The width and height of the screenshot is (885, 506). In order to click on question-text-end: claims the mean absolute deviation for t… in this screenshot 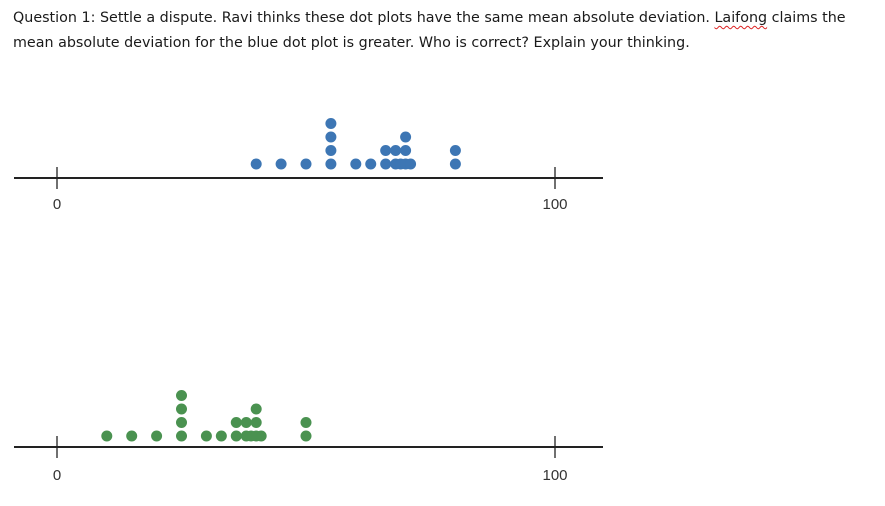, I will do `click(429, 30)`.